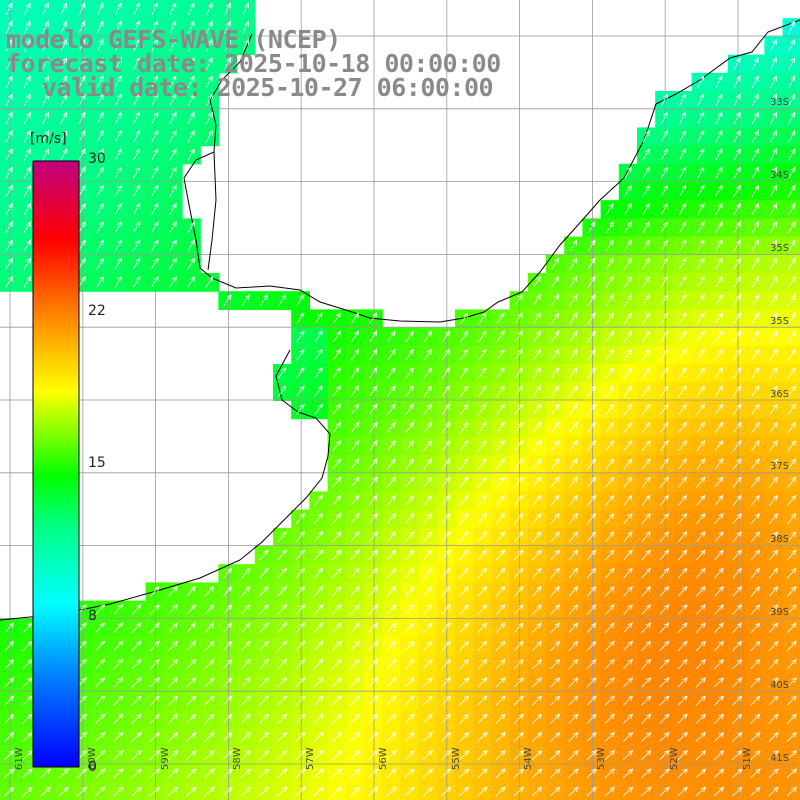  What do you see at coordinates (780, 248) in the screenshot?
I see `lat-label-35s: 35S` at bounding box center [780, 248].